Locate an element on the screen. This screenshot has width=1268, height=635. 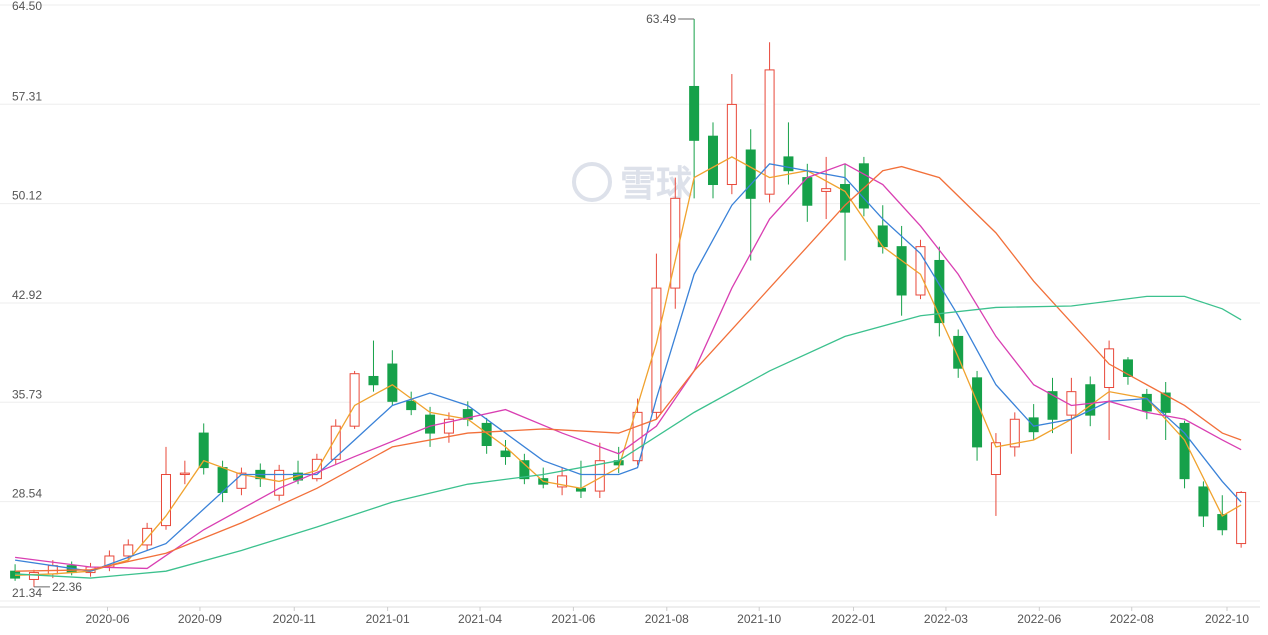
x-tick-label: 2021-04 is located at coordinates (480, 619).